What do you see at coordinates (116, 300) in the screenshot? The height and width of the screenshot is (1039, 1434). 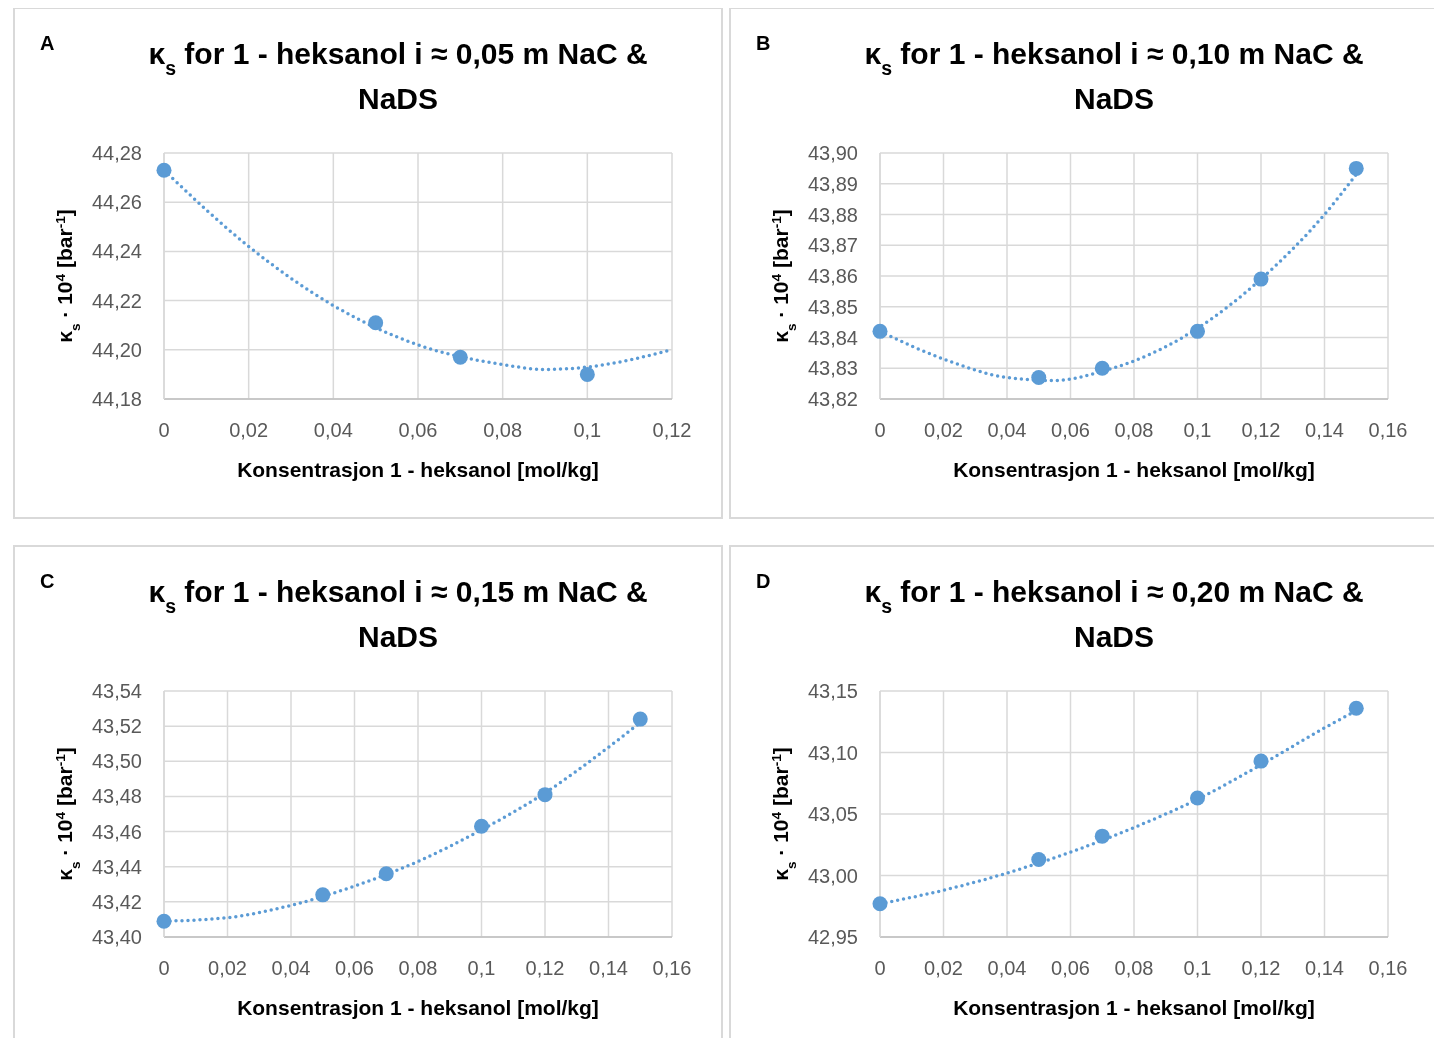 I see `y-tick-label: 44,22` at bounding box center [116, 300].